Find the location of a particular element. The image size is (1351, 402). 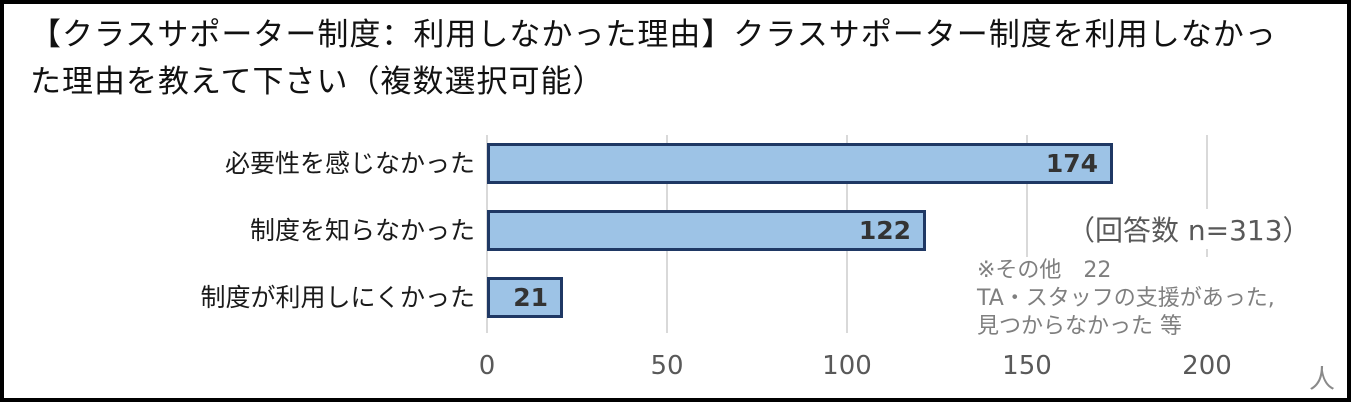

other-annotation-line3: 見つからなかった 等 is located at coordinates (1079, 326).